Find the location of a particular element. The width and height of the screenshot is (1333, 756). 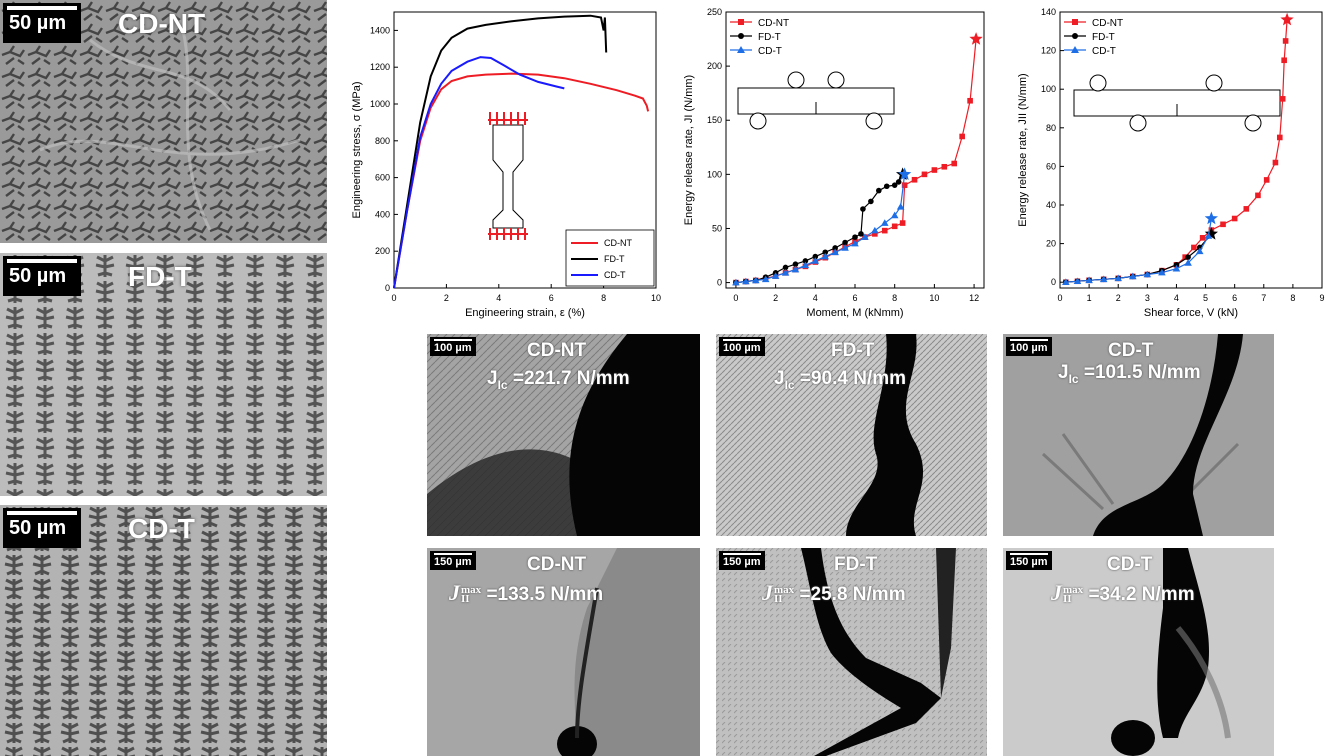

legend-label: CD-T is located at coordinates (770, 51).